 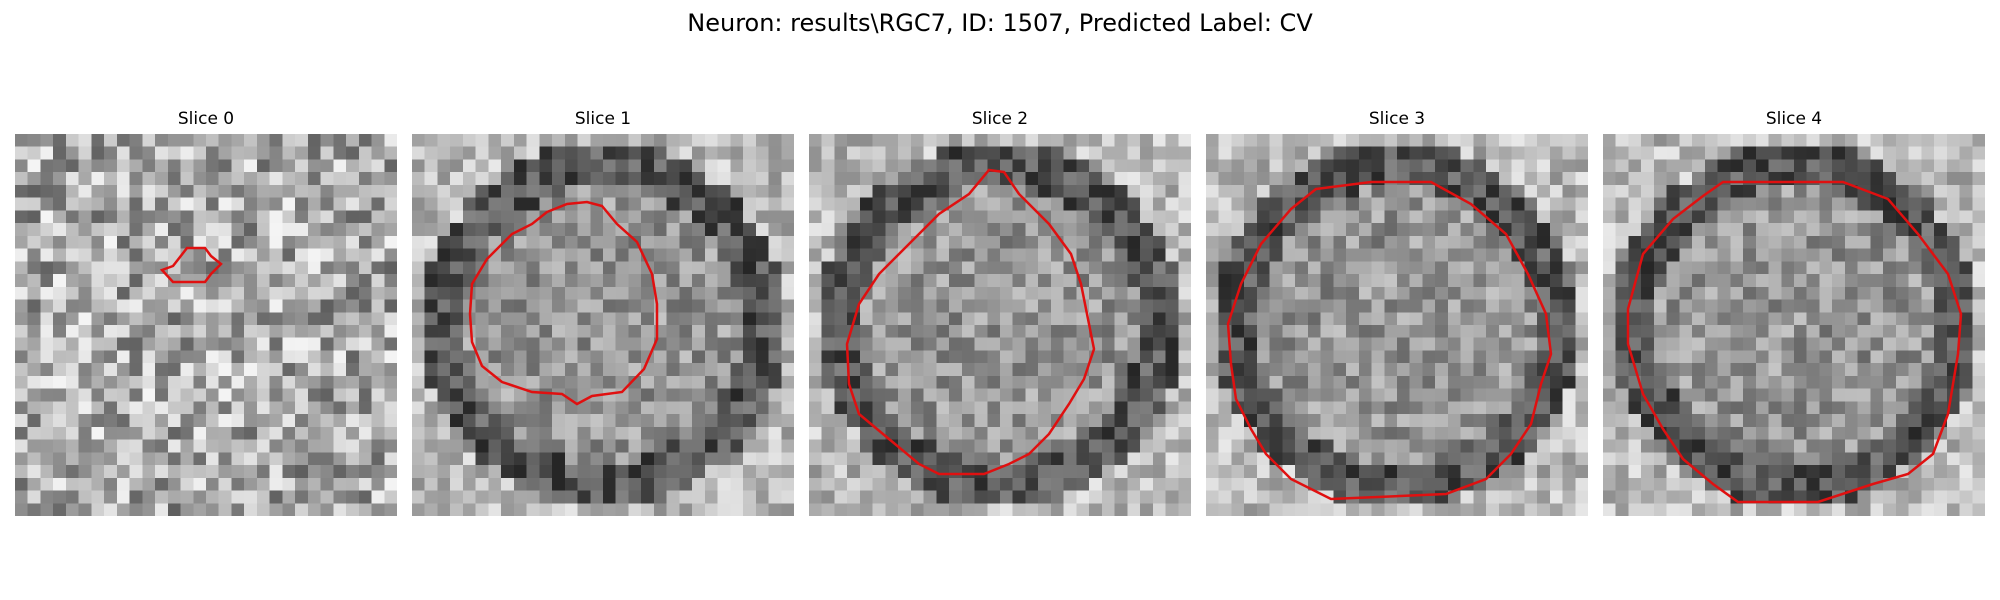 I want to click on slice-title-2: Slice 2, so click(x=1000, y=119).